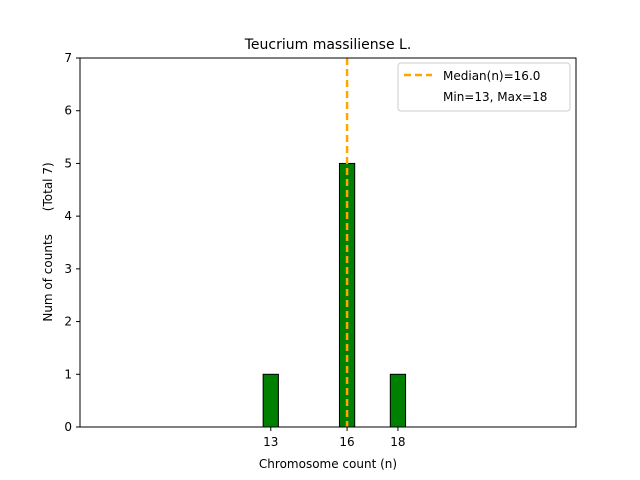 The height and width of the screenshot is (480, 640). Describe the element at coordinates (68, 269) in the screenshot. I see `y-tick-label: 3` at that location.